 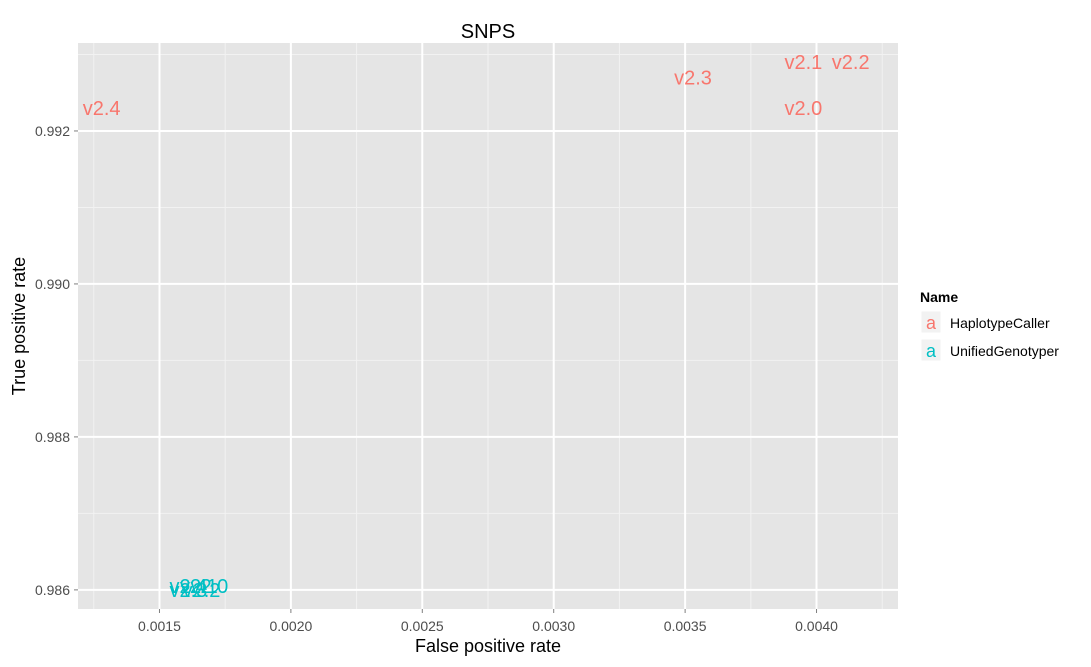 What do you see at coordinates (1000, 323) in the screenshot?
I see `legend-label: HaplotypeCaller` at bounding box center [1000, 323].